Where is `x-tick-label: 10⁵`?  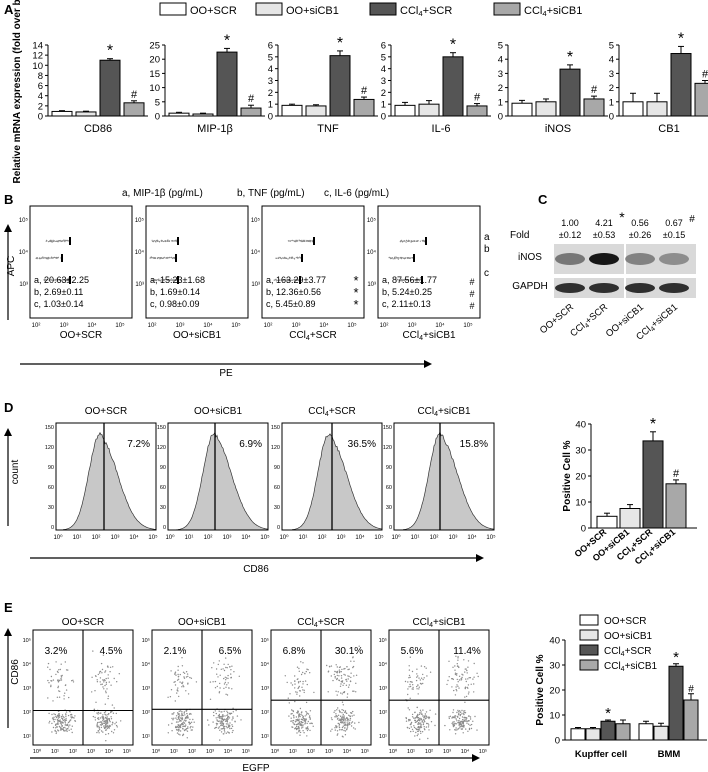
x-tick-label: 10⁵ is located at coordinates (265, 537).